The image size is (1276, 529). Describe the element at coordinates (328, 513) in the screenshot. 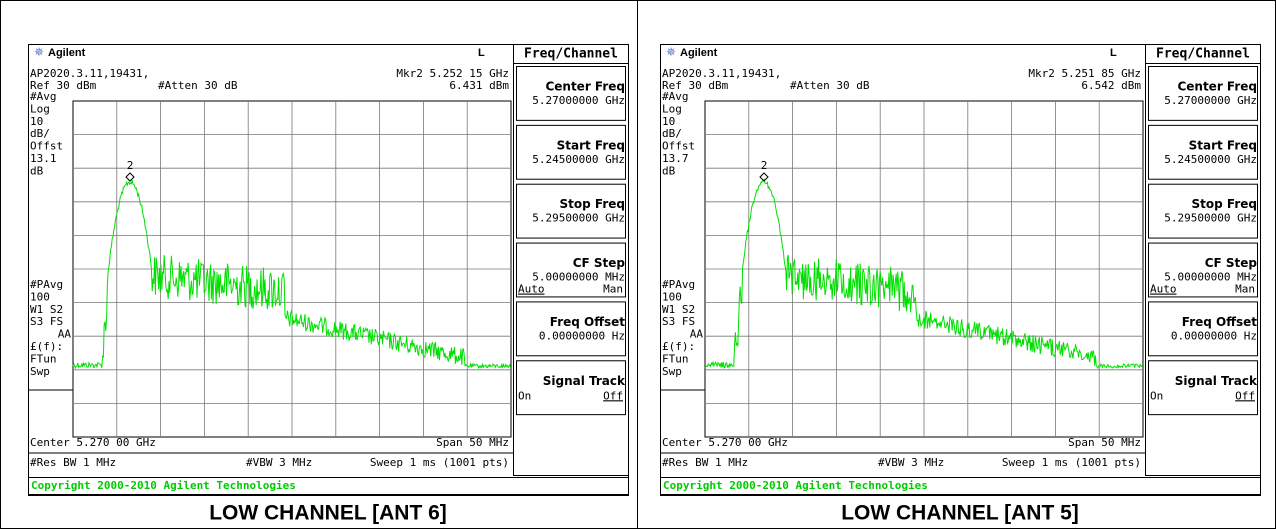

I see `caption: LOW CHANNEL [ANT 6]` at that location.